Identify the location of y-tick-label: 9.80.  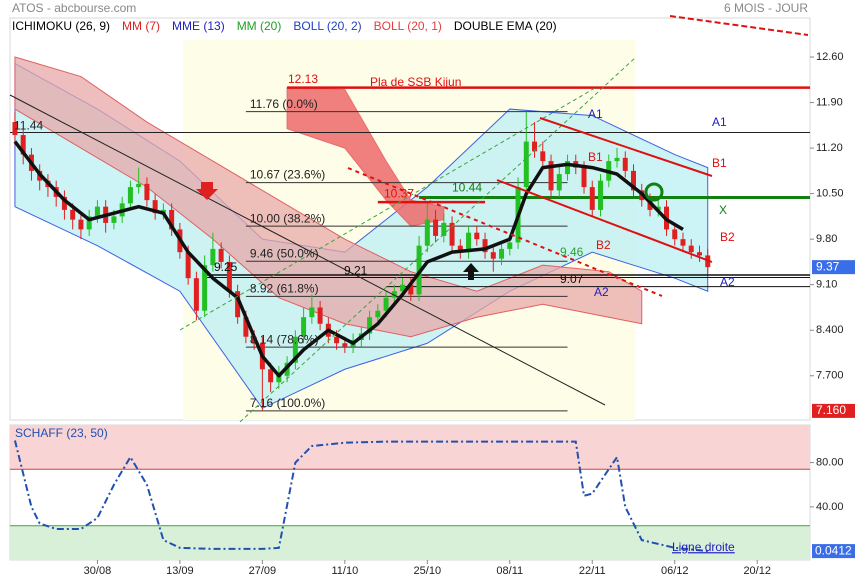
(826, 239).